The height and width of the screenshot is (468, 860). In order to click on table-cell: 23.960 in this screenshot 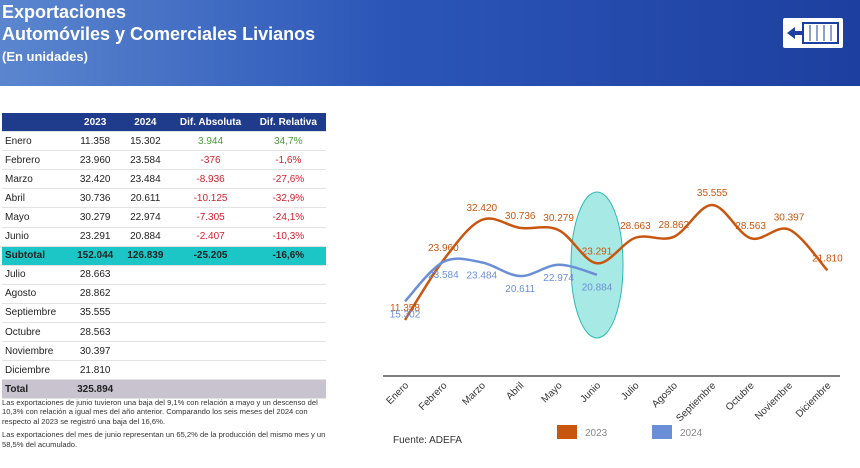, I will do `click(95, 160)`.